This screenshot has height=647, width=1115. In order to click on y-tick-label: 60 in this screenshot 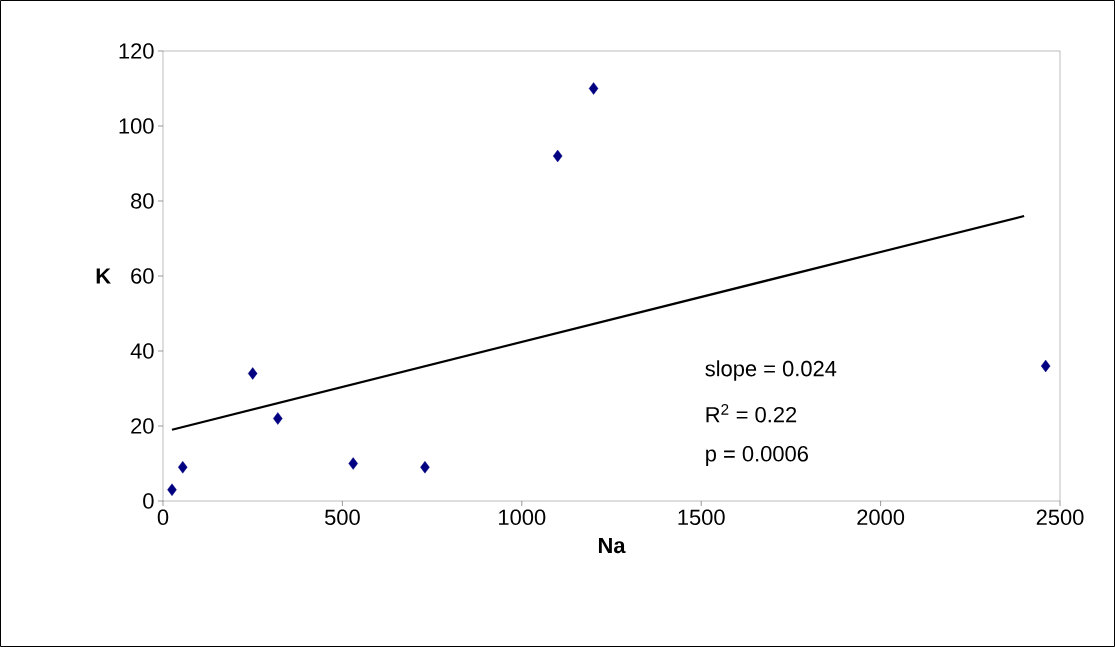, I will do `click(142, 276)`.